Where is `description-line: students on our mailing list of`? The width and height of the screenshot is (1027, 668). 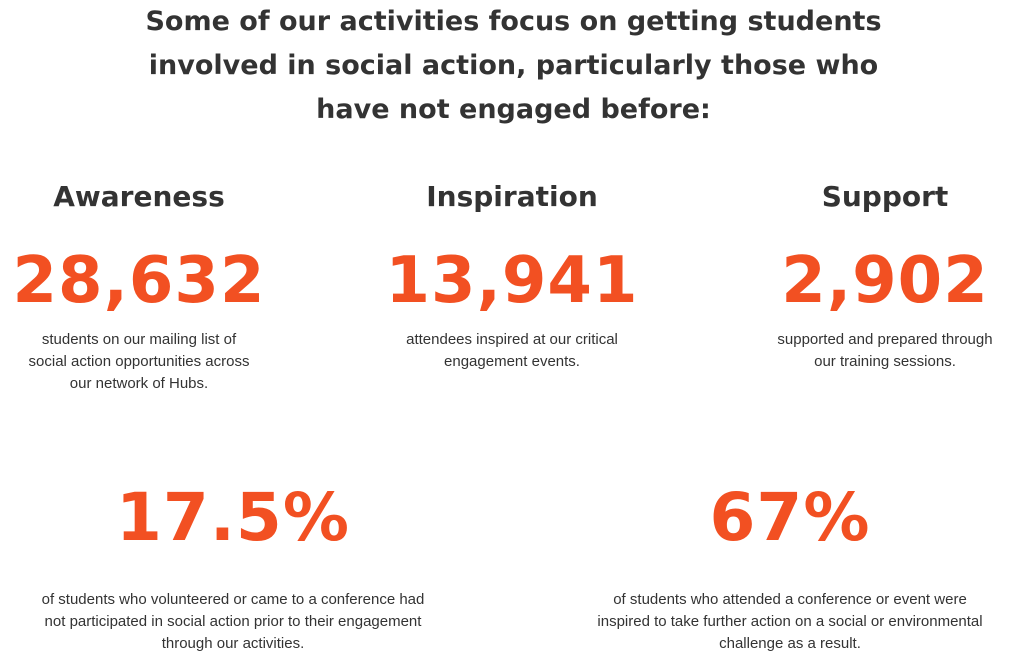
description-line: students on our mailing list of is located at coordinates (139, 339).